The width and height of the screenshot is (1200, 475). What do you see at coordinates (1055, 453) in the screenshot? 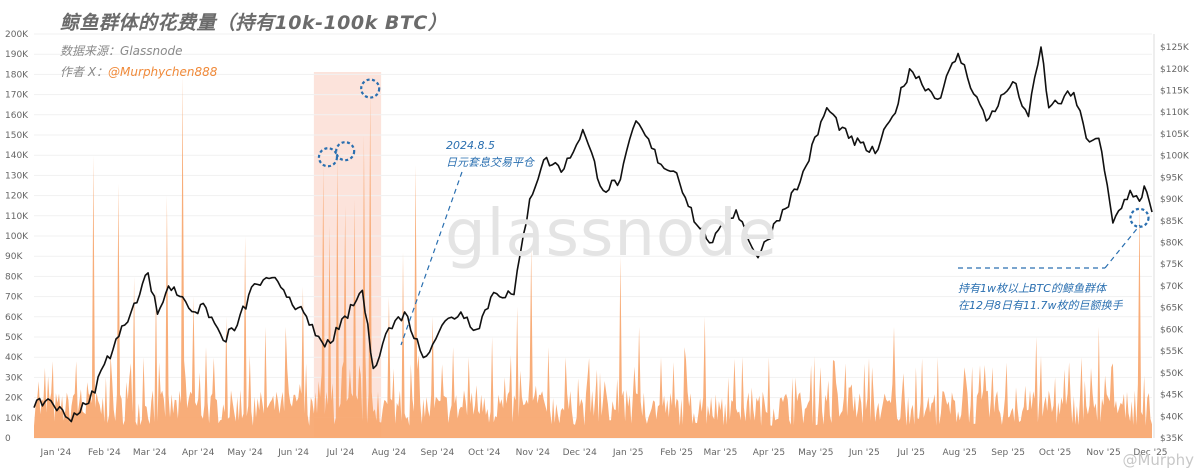
I see `x-tick-label: Oct '25` at bounding box center [1055, 453].